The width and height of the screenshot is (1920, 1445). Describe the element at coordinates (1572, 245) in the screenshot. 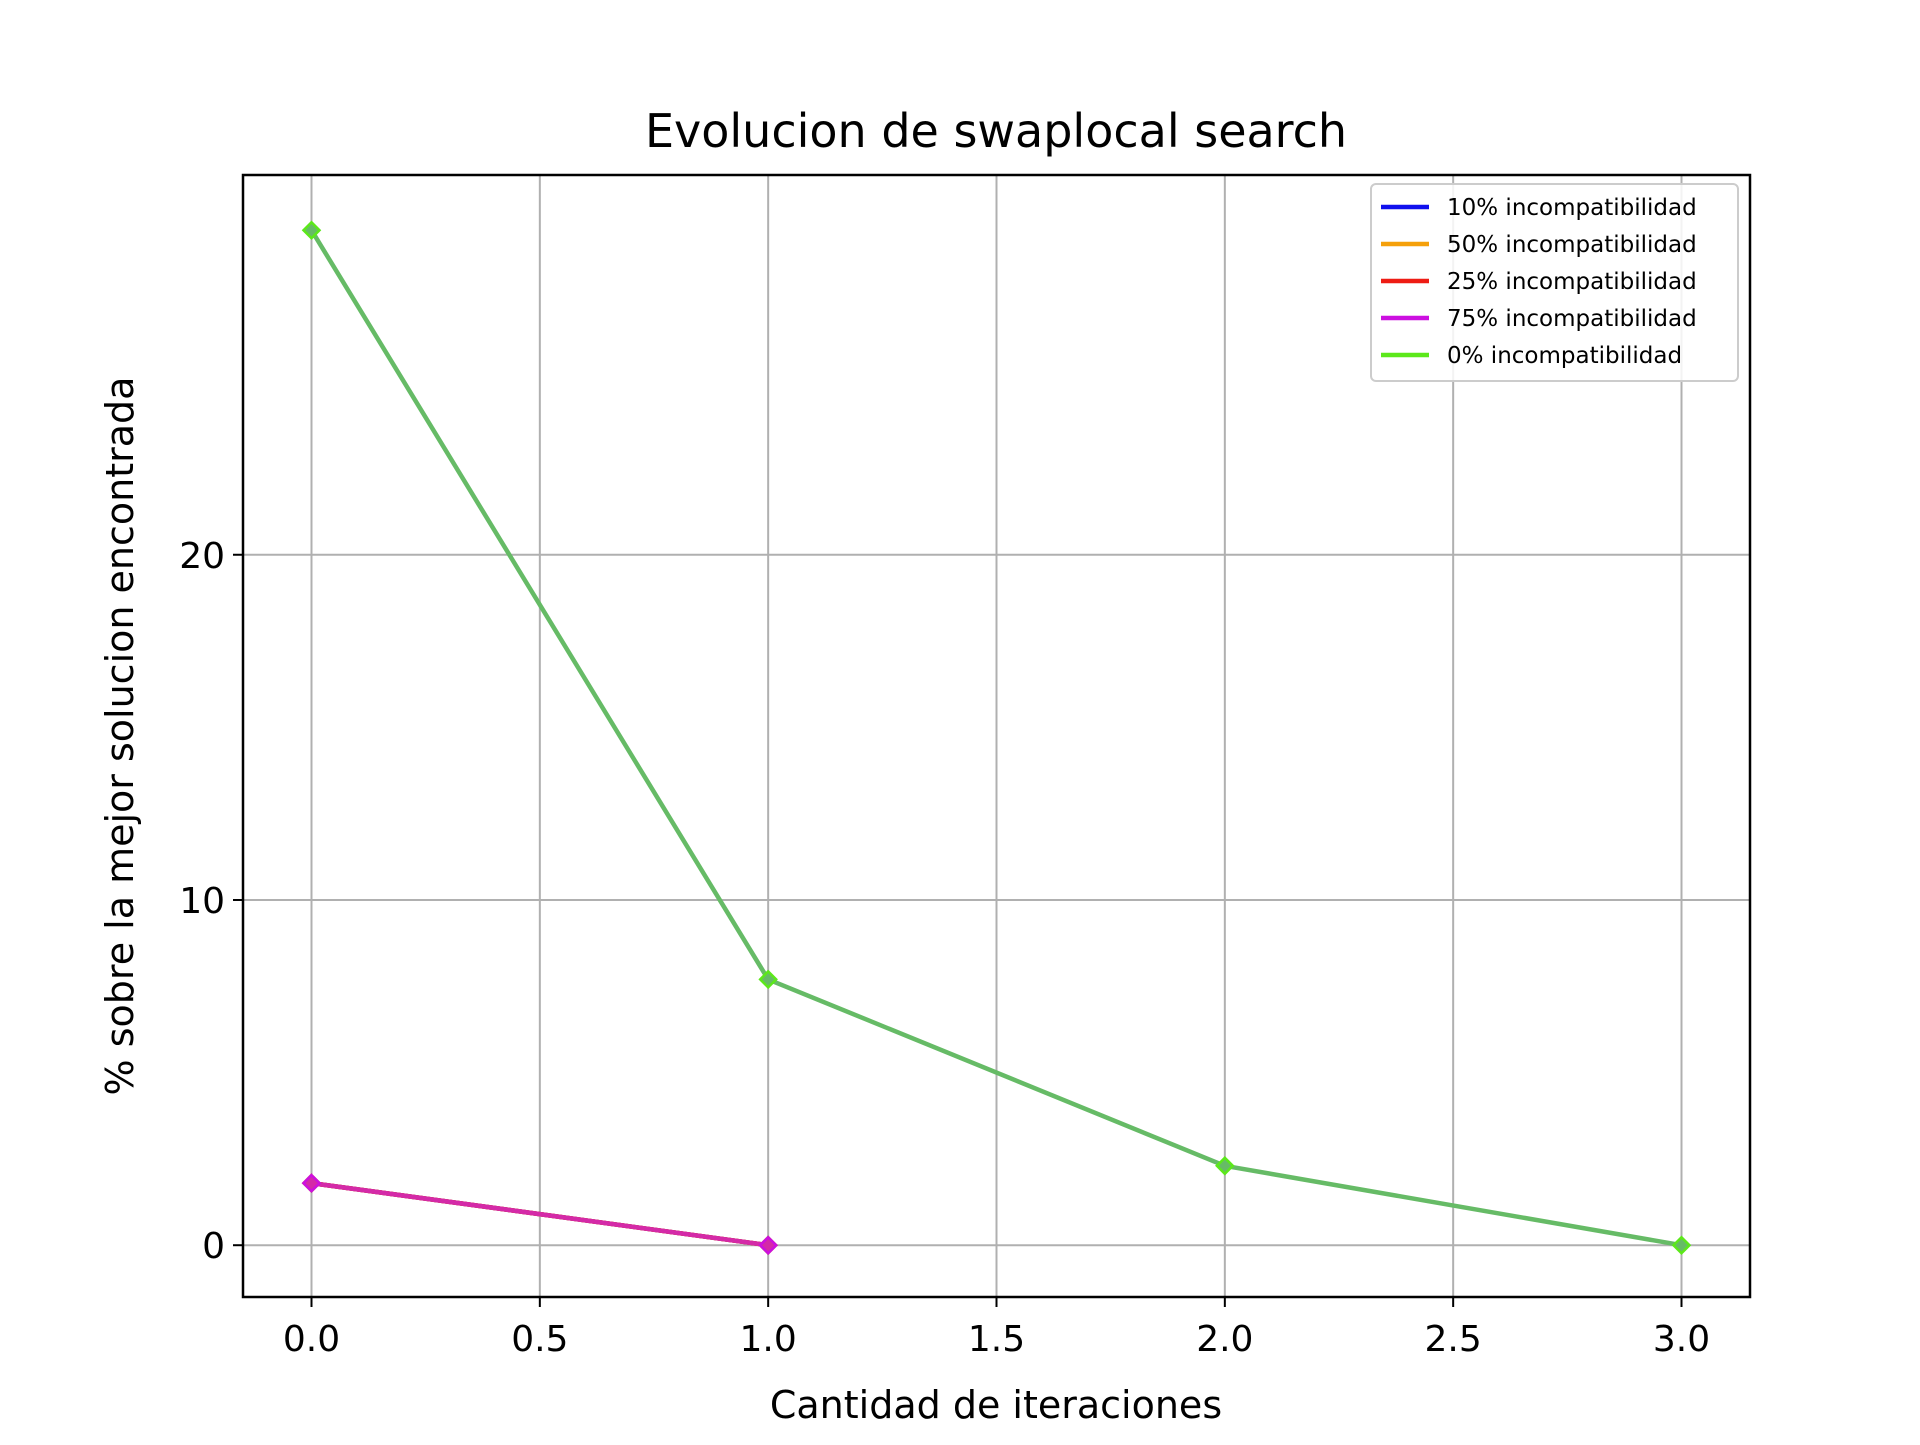

I see `legend-label: 50% incompatibilidad` at that location.